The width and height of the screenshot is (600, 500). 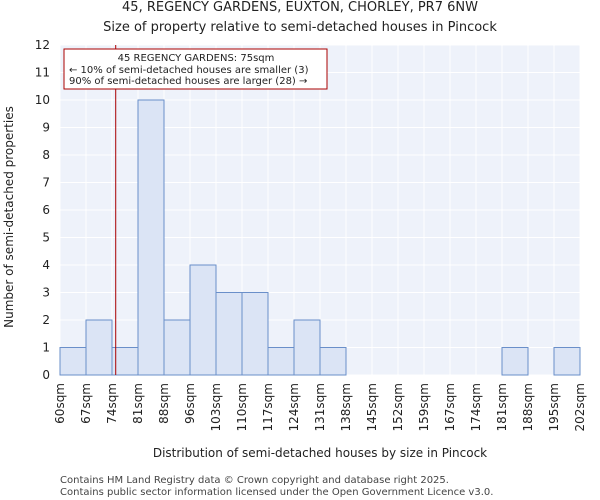 I want to click on x-tick-label: 188sqm, so click(x=528, y=407).